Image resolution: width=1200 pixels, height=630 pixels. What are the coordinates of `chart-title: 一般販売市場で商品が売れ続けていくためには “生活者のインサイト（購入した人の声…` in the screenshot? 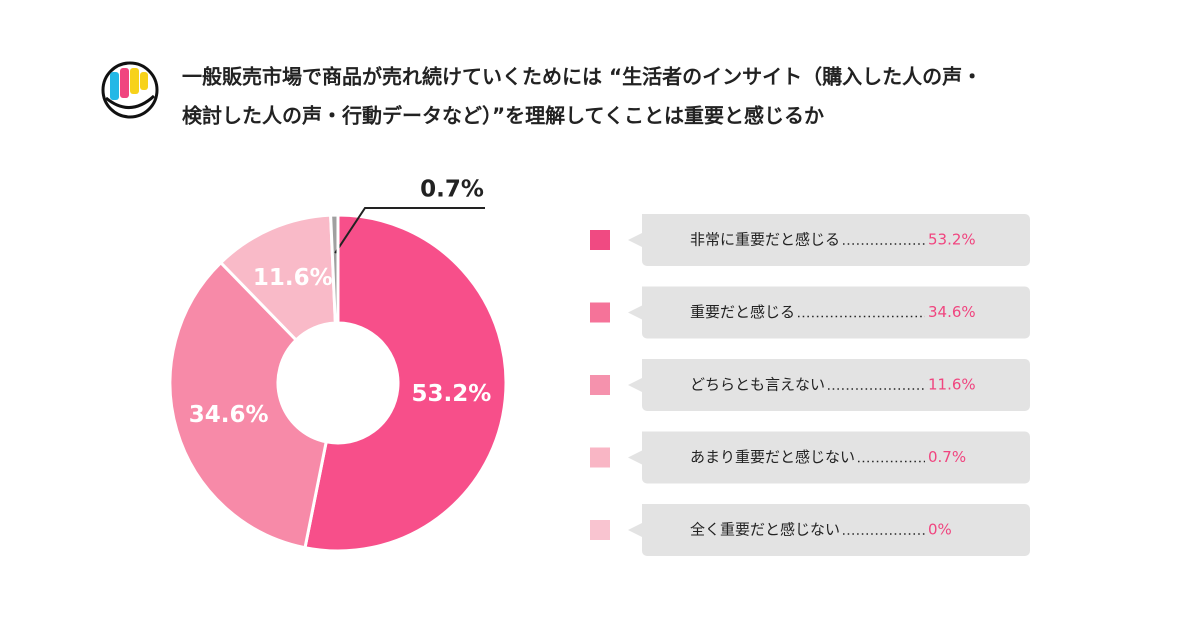 It's located at (582, 77).